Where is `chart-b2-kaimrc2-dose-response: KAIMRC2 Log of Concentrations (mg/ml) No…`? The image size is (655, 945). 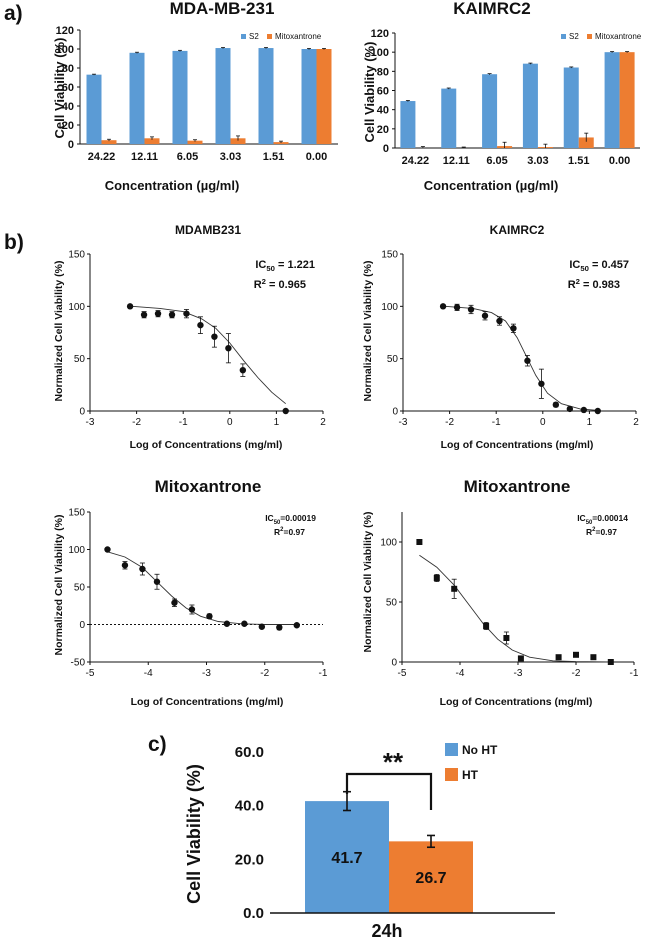
chart-b2-kaimrc2-dose-response: KAIMRC2 Log of Concentrations (mg/ml) No… is located at coordinates (500, 337).